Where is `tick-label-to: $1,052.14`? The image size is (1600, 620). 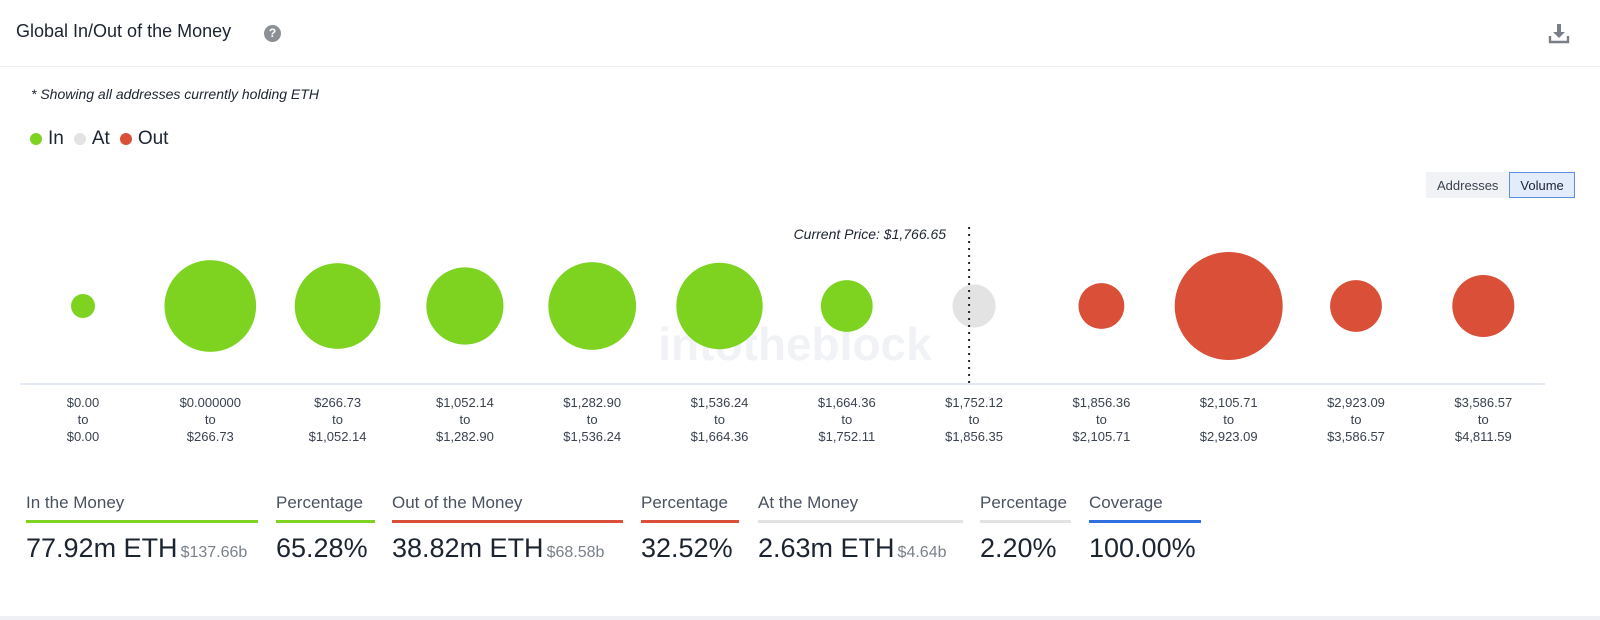
tick-label-to: $1,052.14 is located at coordinates (338, 436).